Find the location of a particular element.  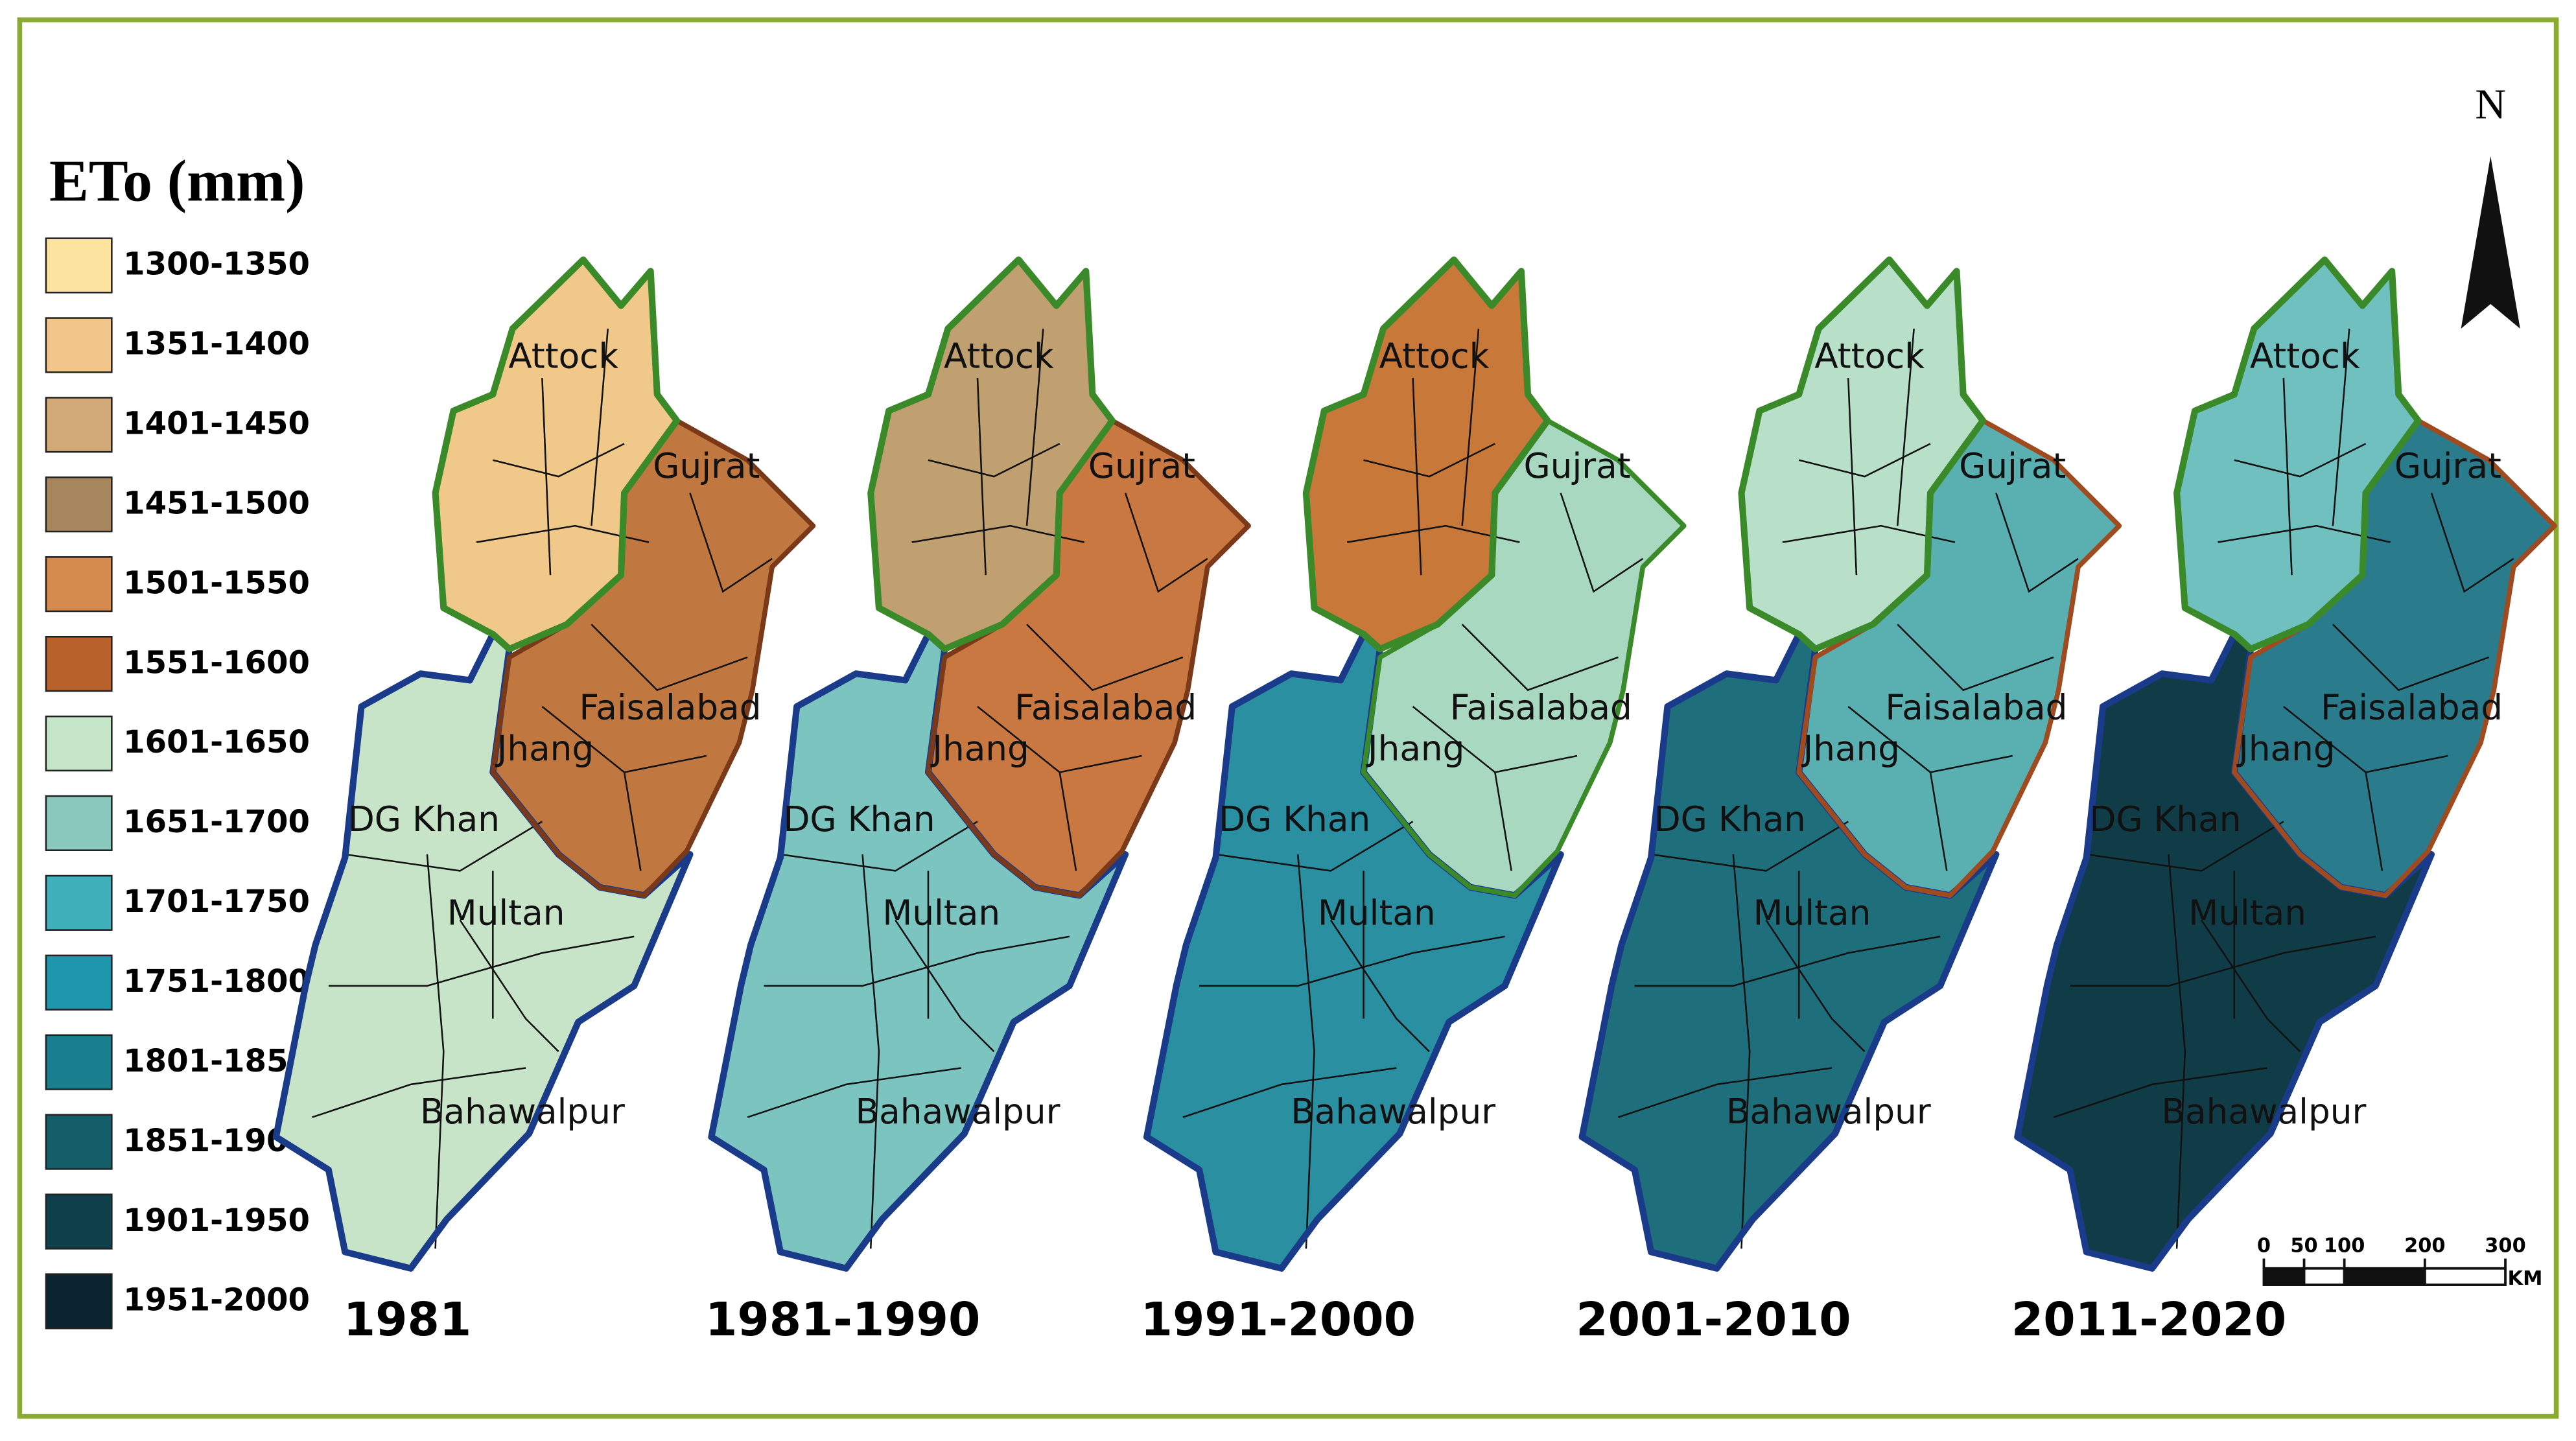

legend-label: 1300-1350 is located at coordinates (216, 264).